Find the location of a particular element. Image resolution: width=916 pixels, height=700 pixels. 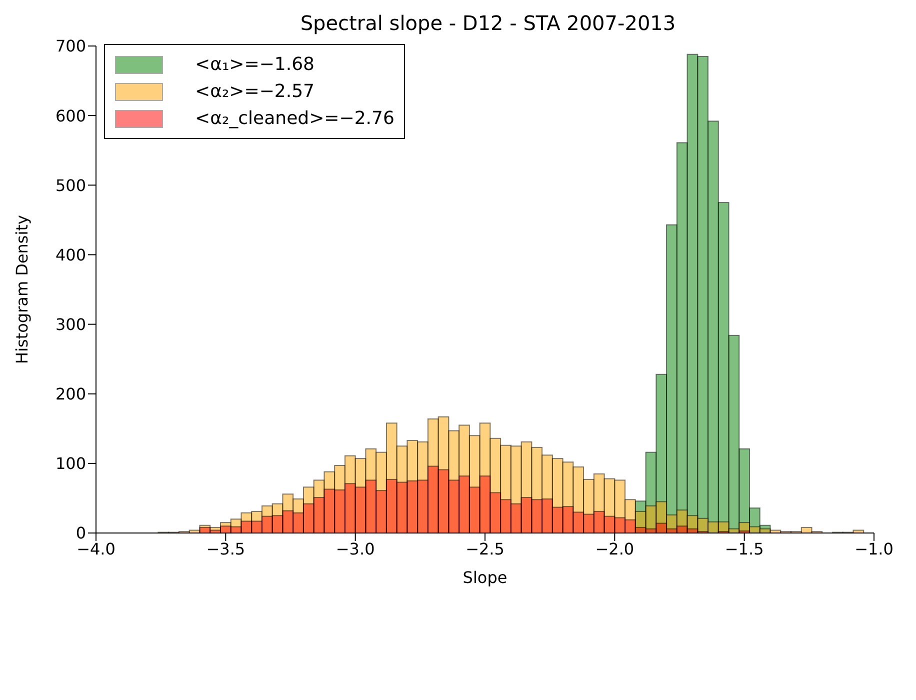

x-tick-label: −2.0 is located at coordinates (614, 548).